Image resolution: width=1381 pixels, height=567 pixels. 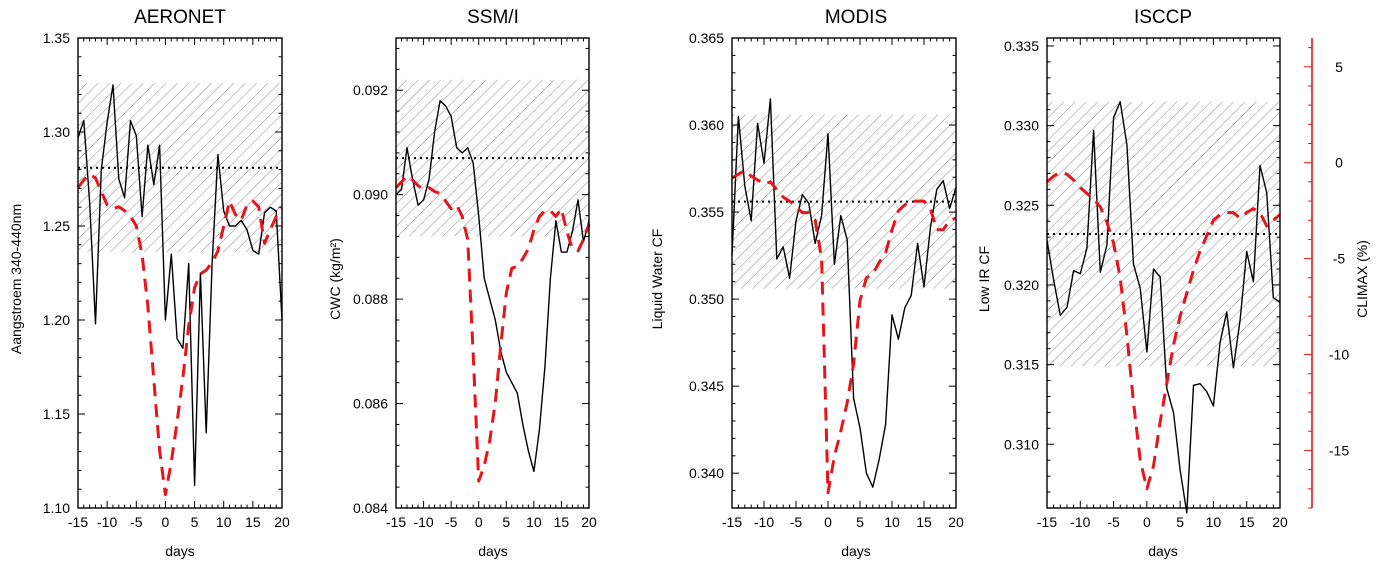 I want to click on y-tick-label: 1.25, so click(x=56, y=226).